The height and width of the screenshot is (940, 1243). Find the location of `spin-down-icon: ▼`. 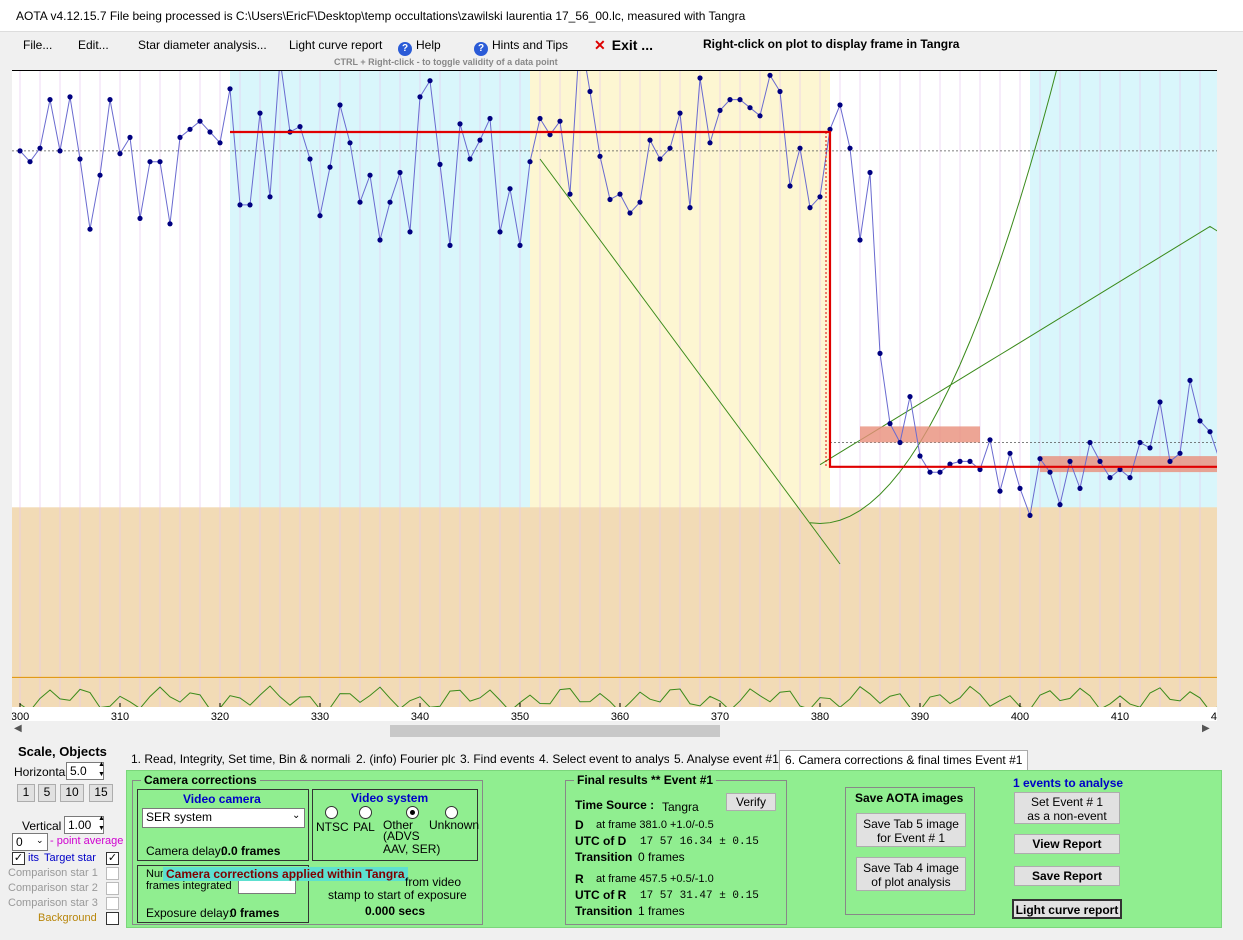

spin-down-icon: ▼ is located at coordinates (101, 774).